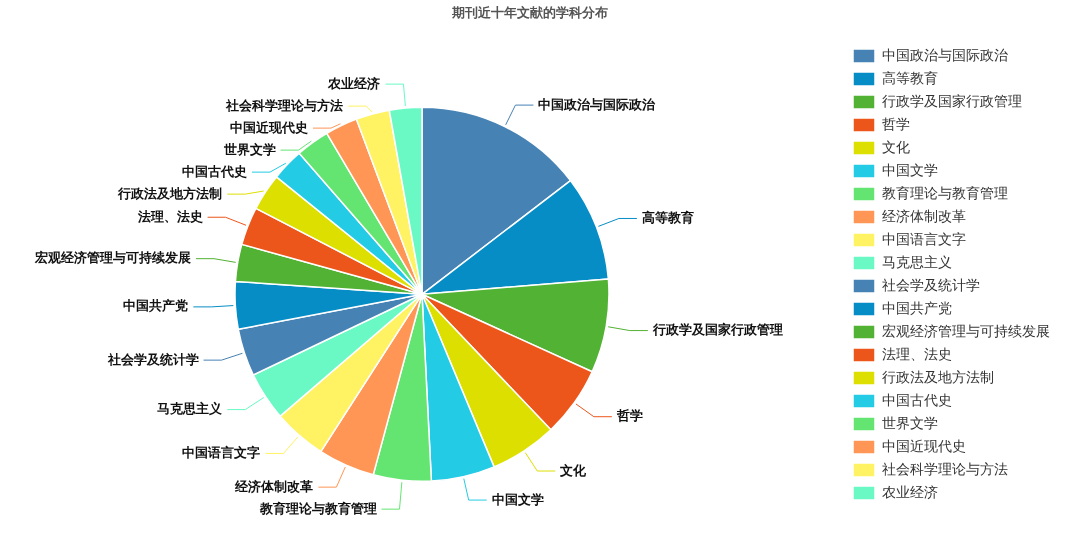 This screenshot has width=1080, height=549. Describe the element at coordinates (917, 353) in the screenshot. I see `legend-label: 法理、法史` at that location.